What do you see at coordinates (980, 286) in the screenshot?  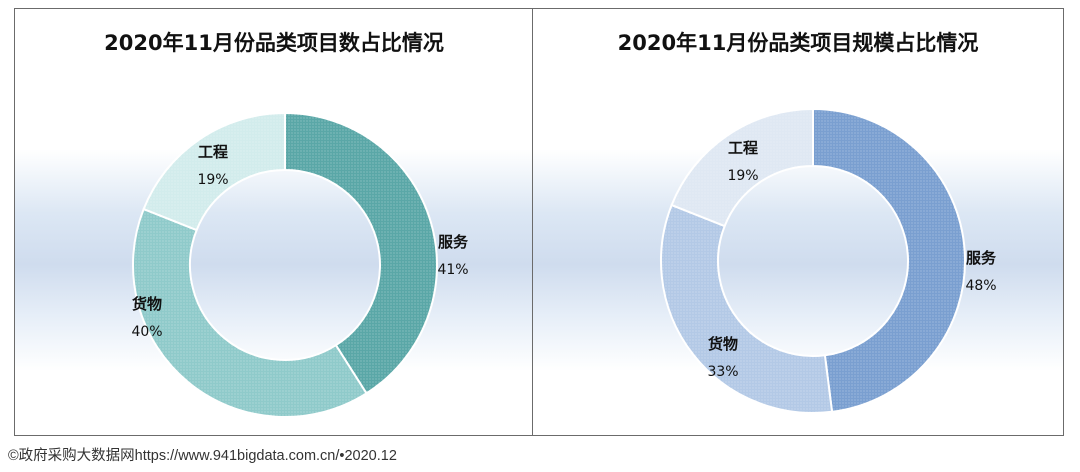 I see `slice-value-label: 48%` at bounding box center [980, 286].